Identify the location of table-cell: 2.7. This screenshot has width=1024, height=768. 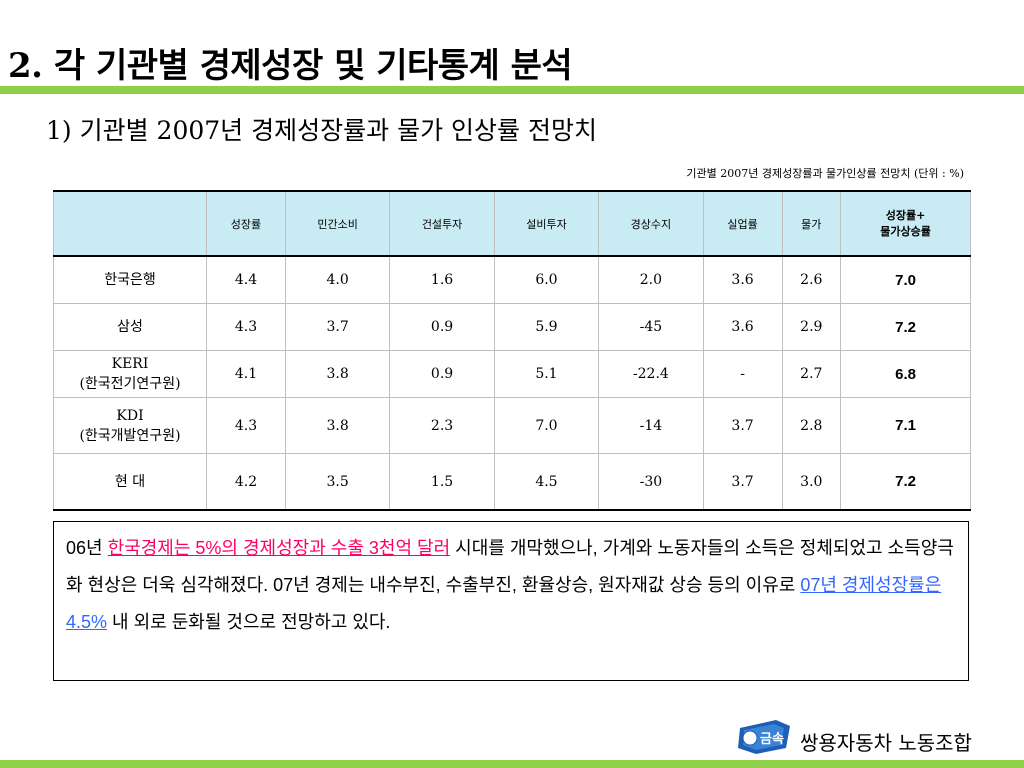
(811, 374).